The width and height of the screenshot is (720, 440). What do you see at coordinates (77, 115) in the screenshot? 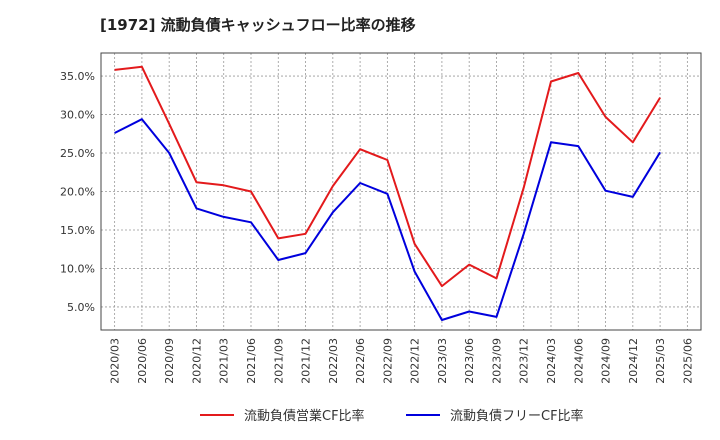
I see `y-tick-label: 30.0%` at bounding box center [77, 115].